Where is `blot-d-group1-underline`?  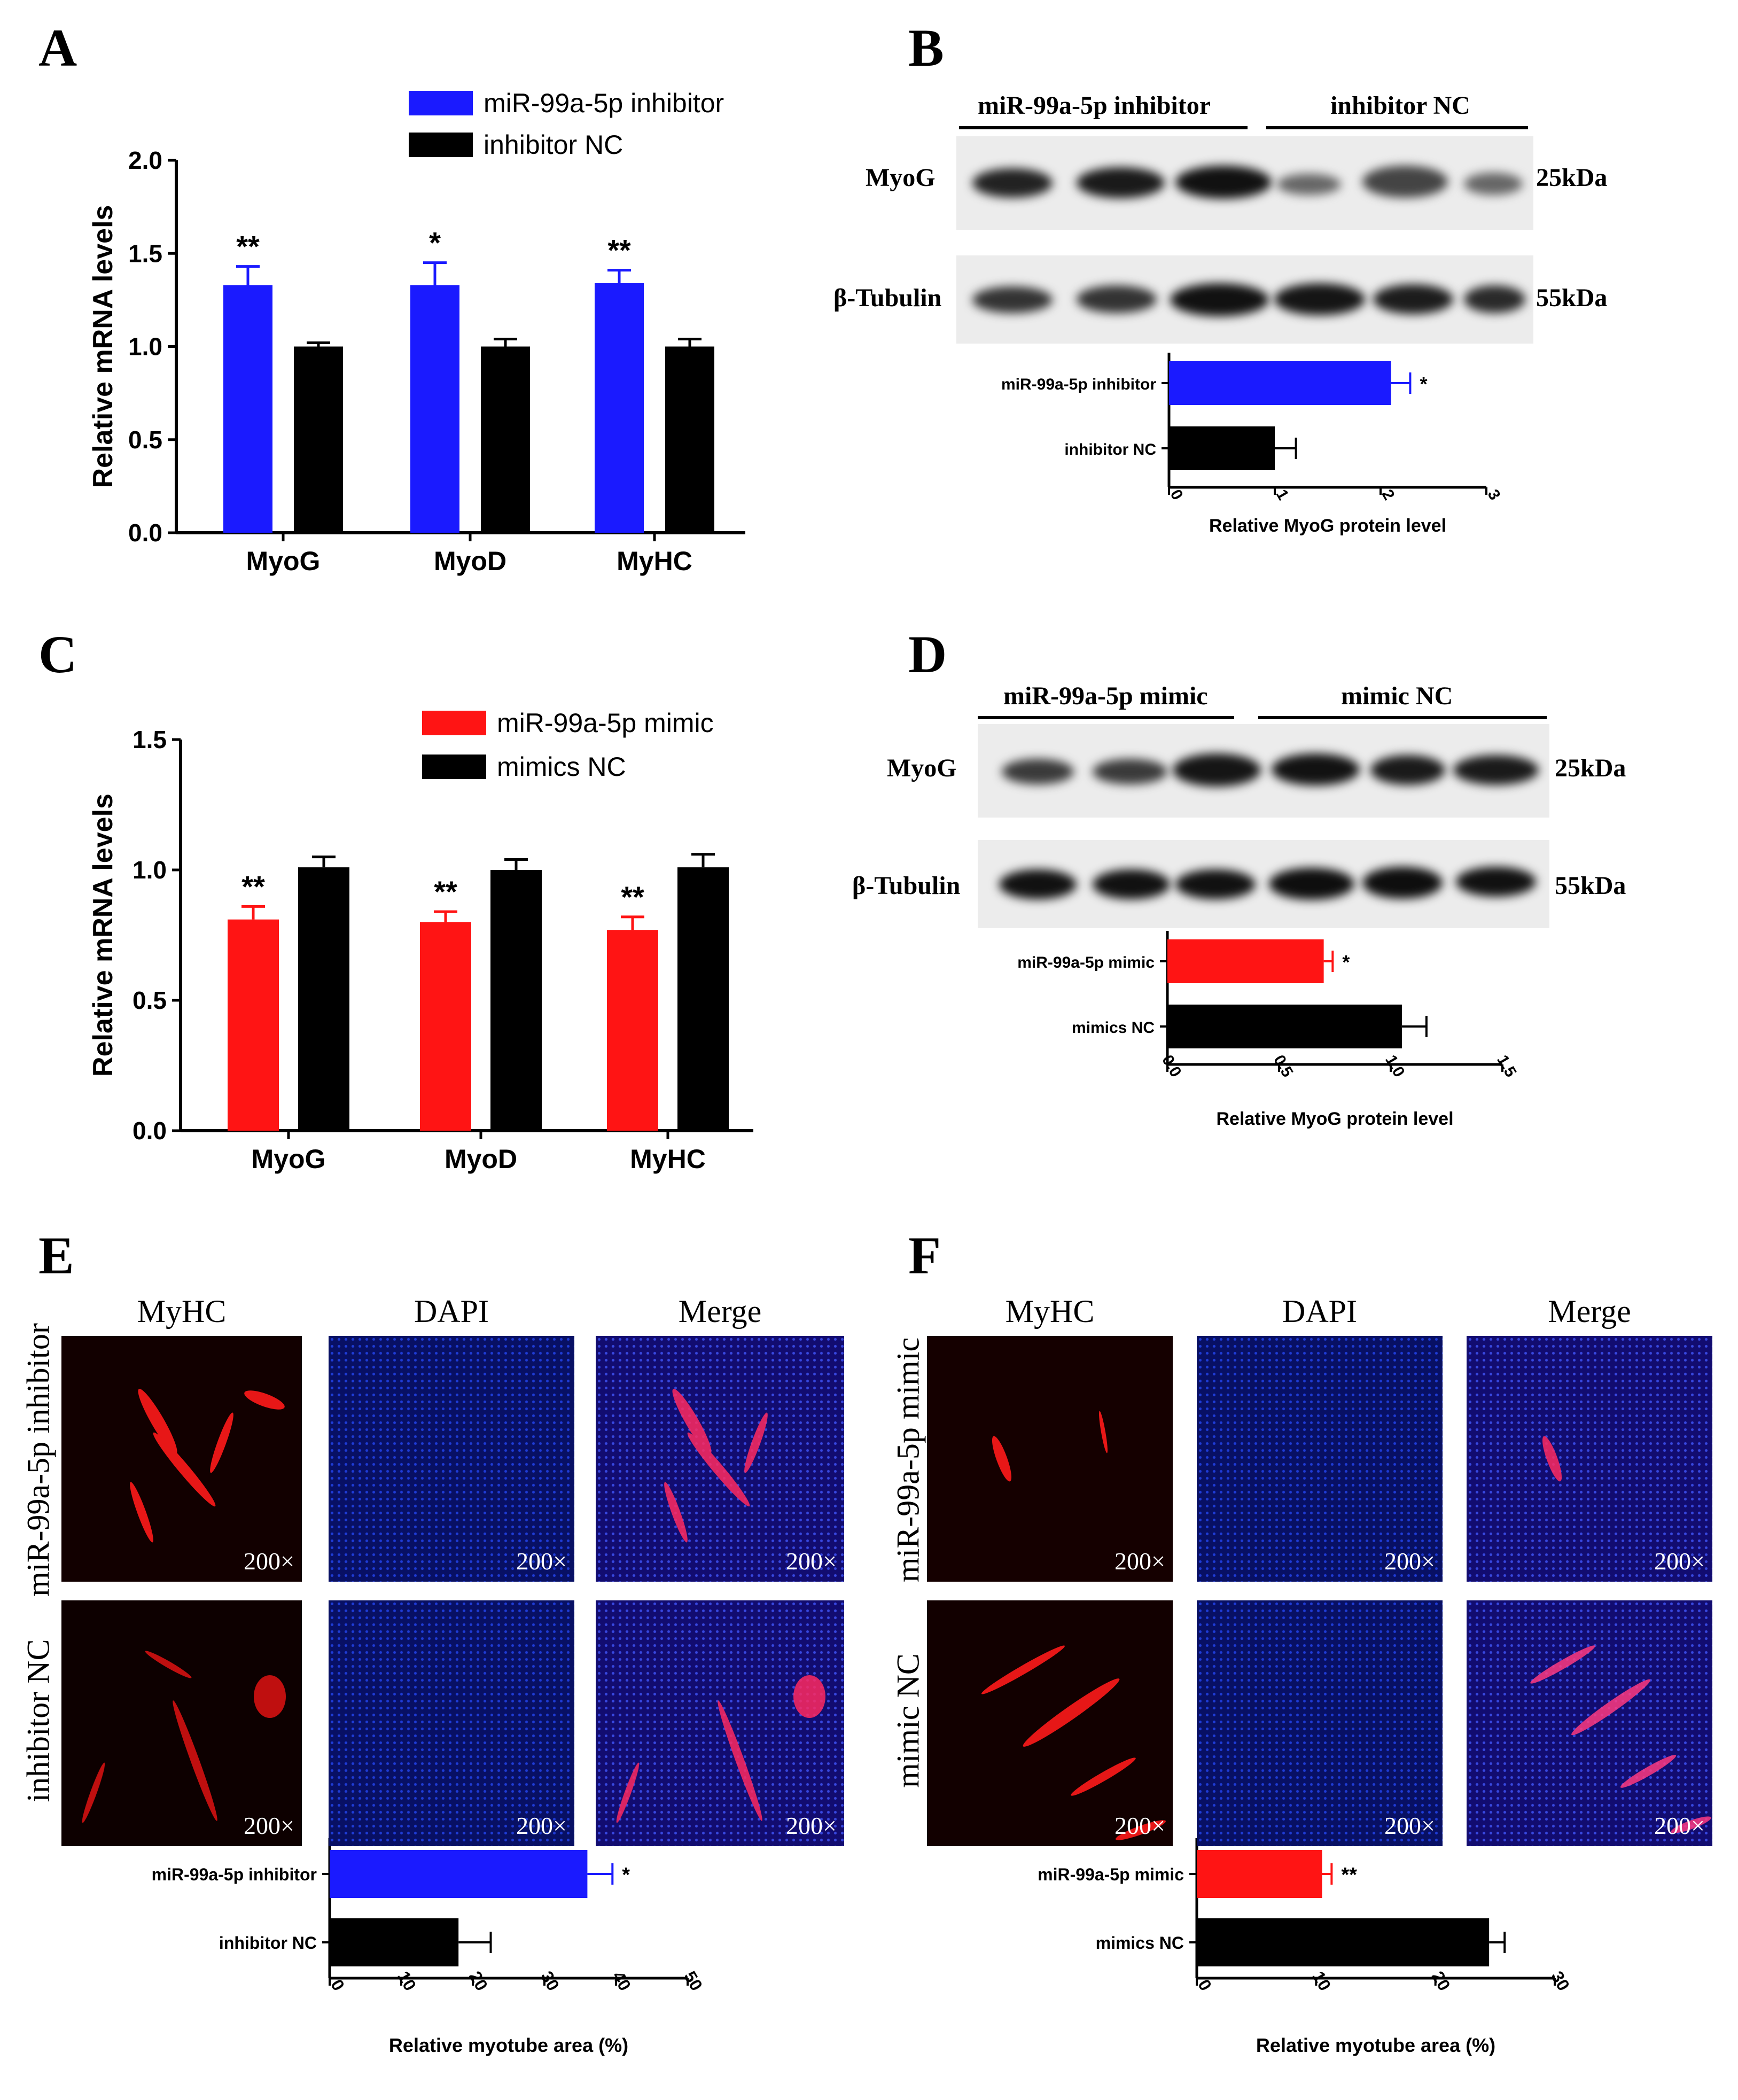 blot-d-group1-underline is located at coordinates (1106, 717).